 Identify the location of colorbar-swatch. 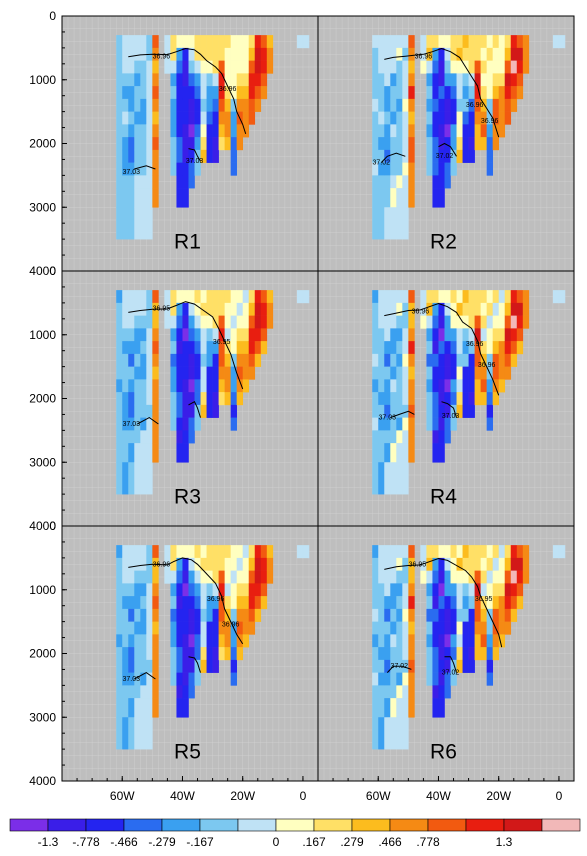
(143, 825).